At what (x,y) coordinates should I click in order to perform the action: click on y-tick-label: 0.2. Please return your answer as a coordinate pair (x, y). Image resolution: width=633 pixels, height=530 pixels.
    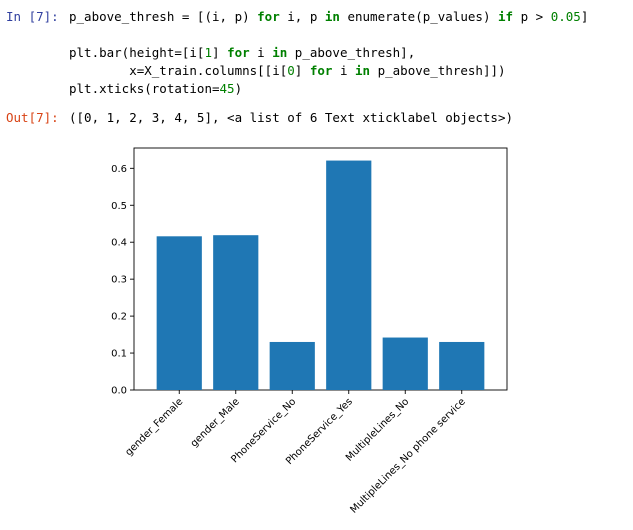
    Looking at the image, I should click on (119, 317).